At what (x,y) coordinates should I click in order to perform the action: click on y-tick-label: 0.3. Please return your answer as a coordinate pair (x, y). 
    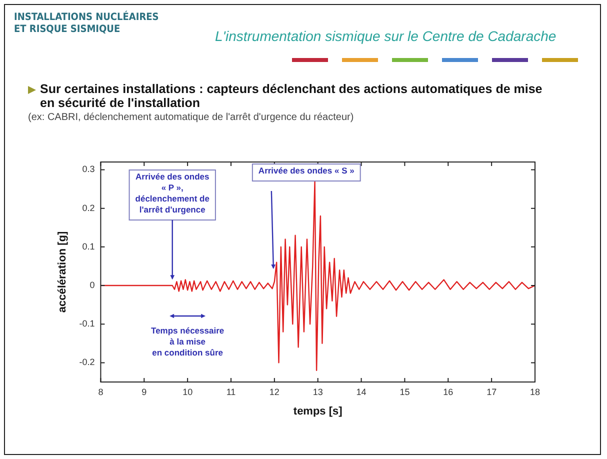
    Looking at the image, I should click on (88, 169).